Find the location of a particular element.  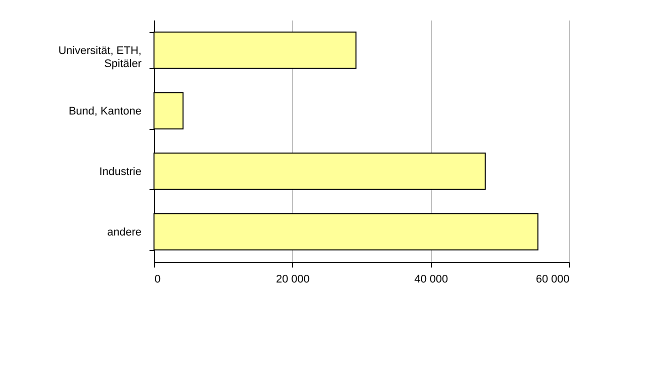

y-tick-label: andere is located at coordinates (124, 232).